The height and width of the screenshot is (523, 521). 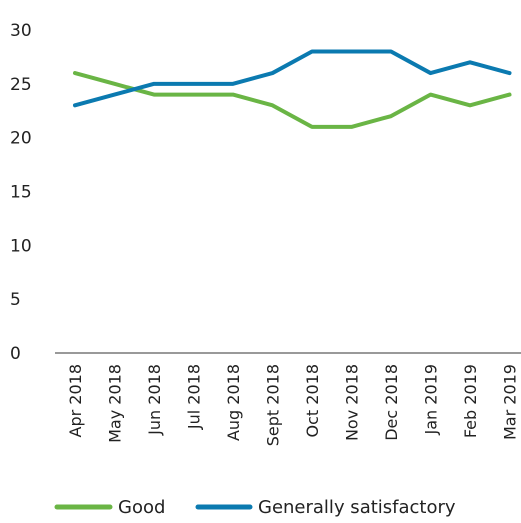 I want to click on x-tick-label: Dec 2018, so click(x=391, y=402).